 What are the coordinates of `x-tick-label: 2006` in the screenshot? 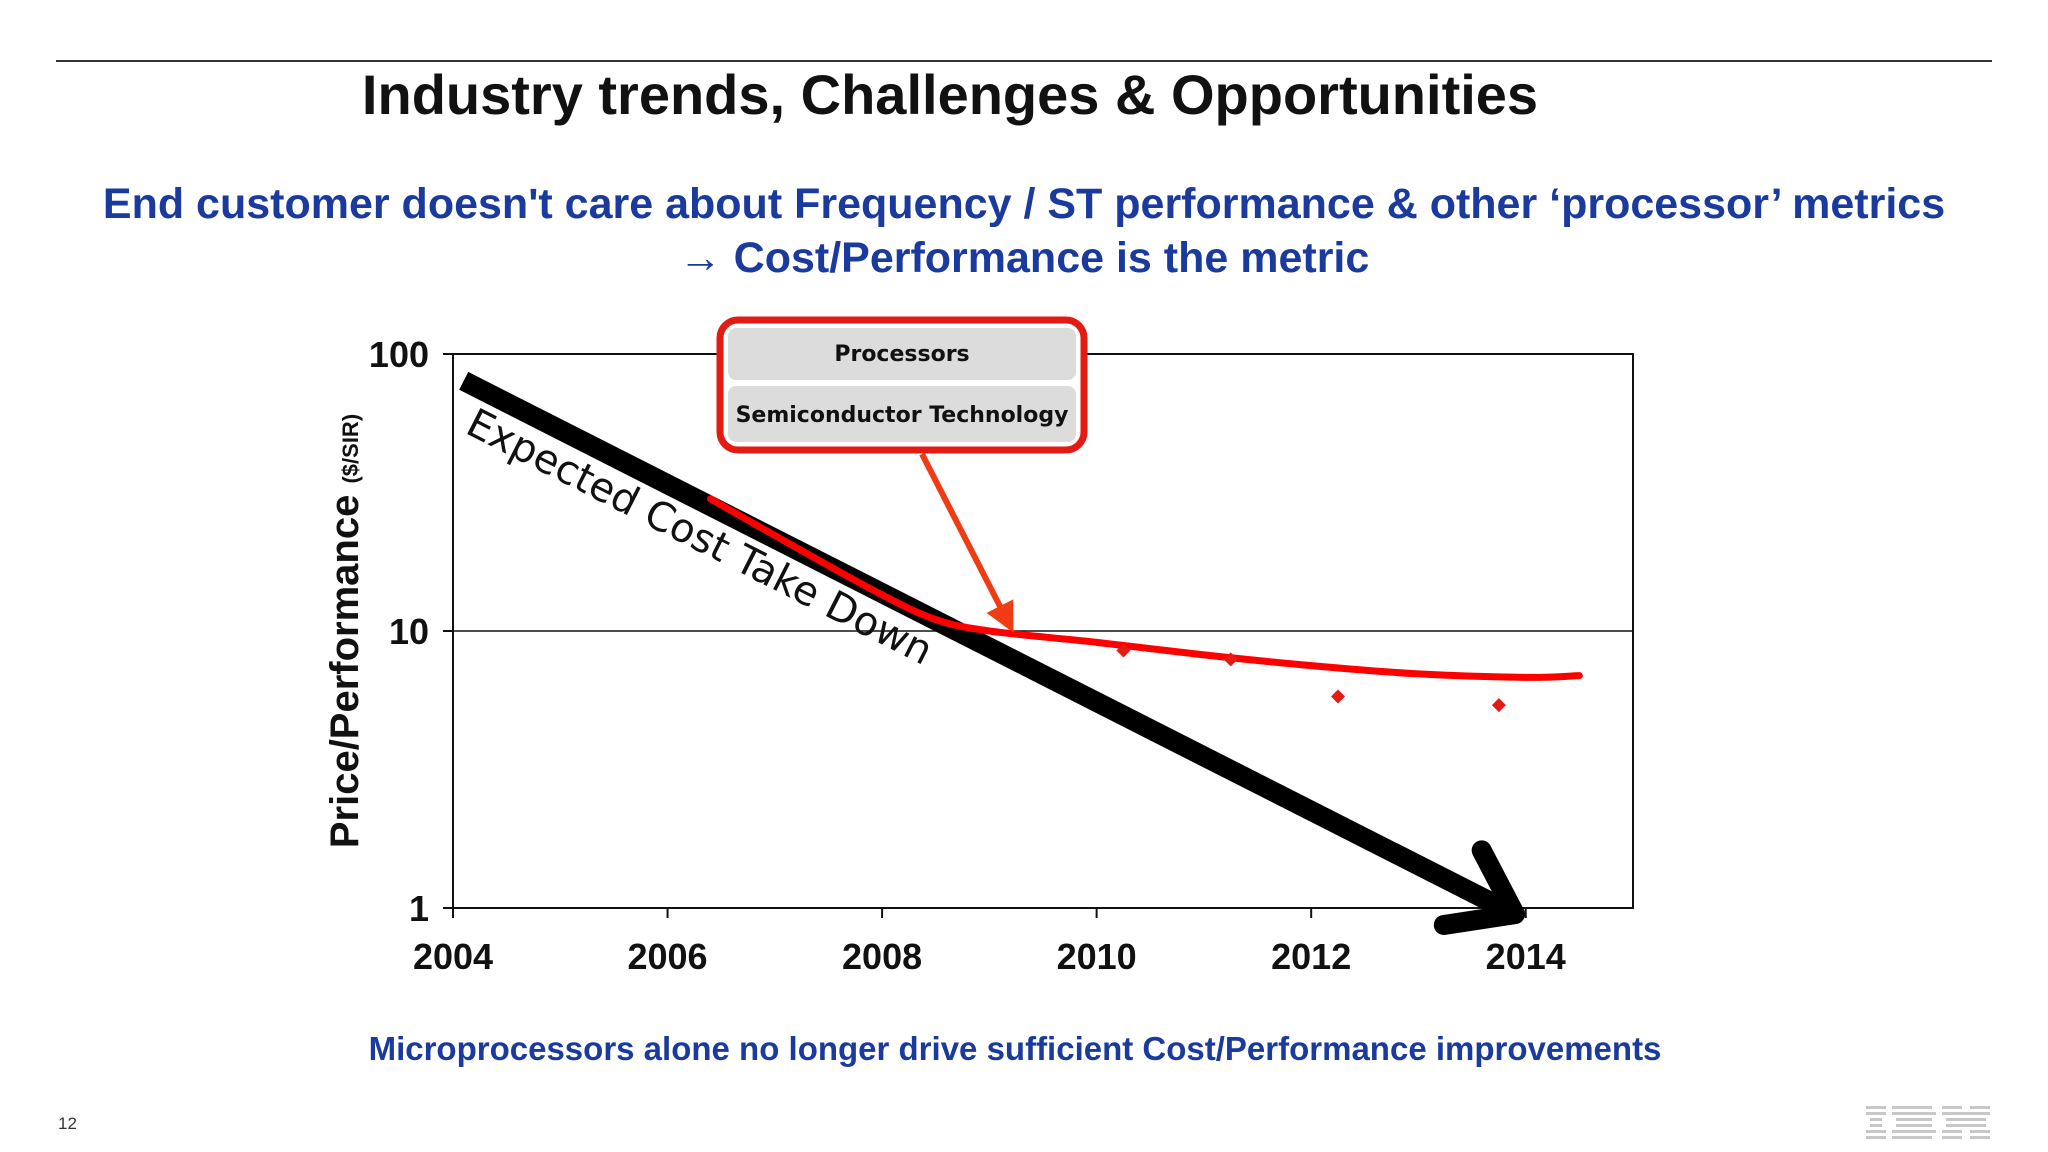 It's located at (667, 956).